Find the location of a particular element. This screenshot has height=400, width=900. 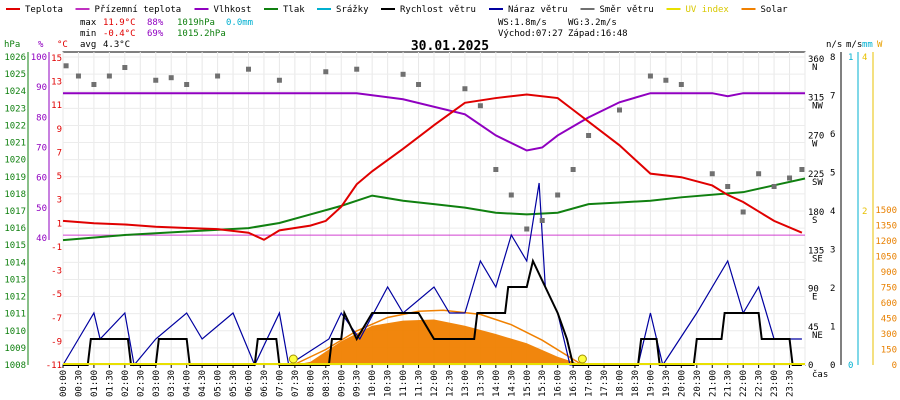

x-tick-label: 17:00 is located at coordinates (590, 383).